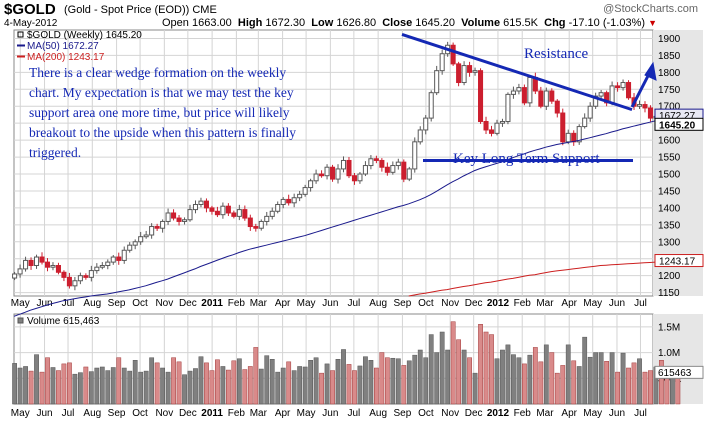  I want to click on volume-x-tick-label: Feb, so click(237, 413).